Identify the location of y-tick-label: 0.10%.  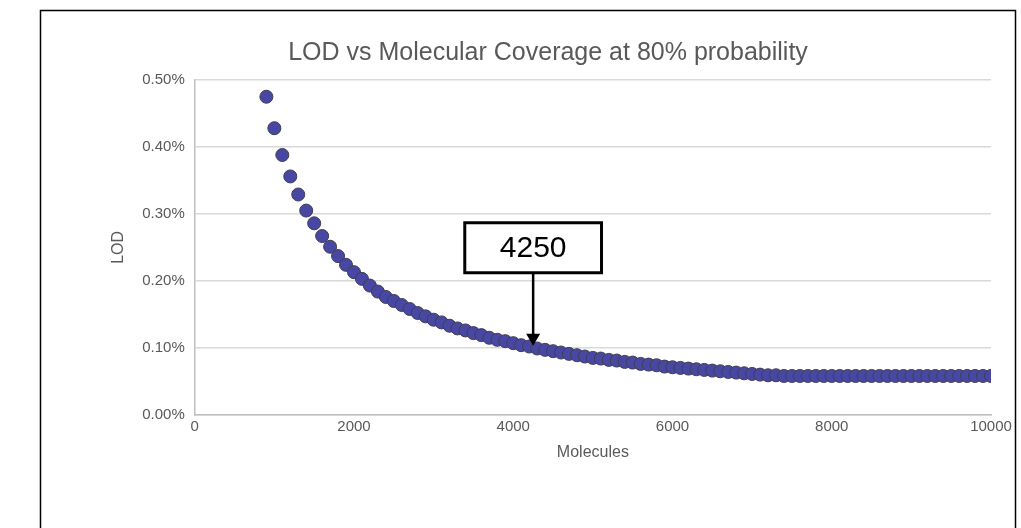
(163, 346).